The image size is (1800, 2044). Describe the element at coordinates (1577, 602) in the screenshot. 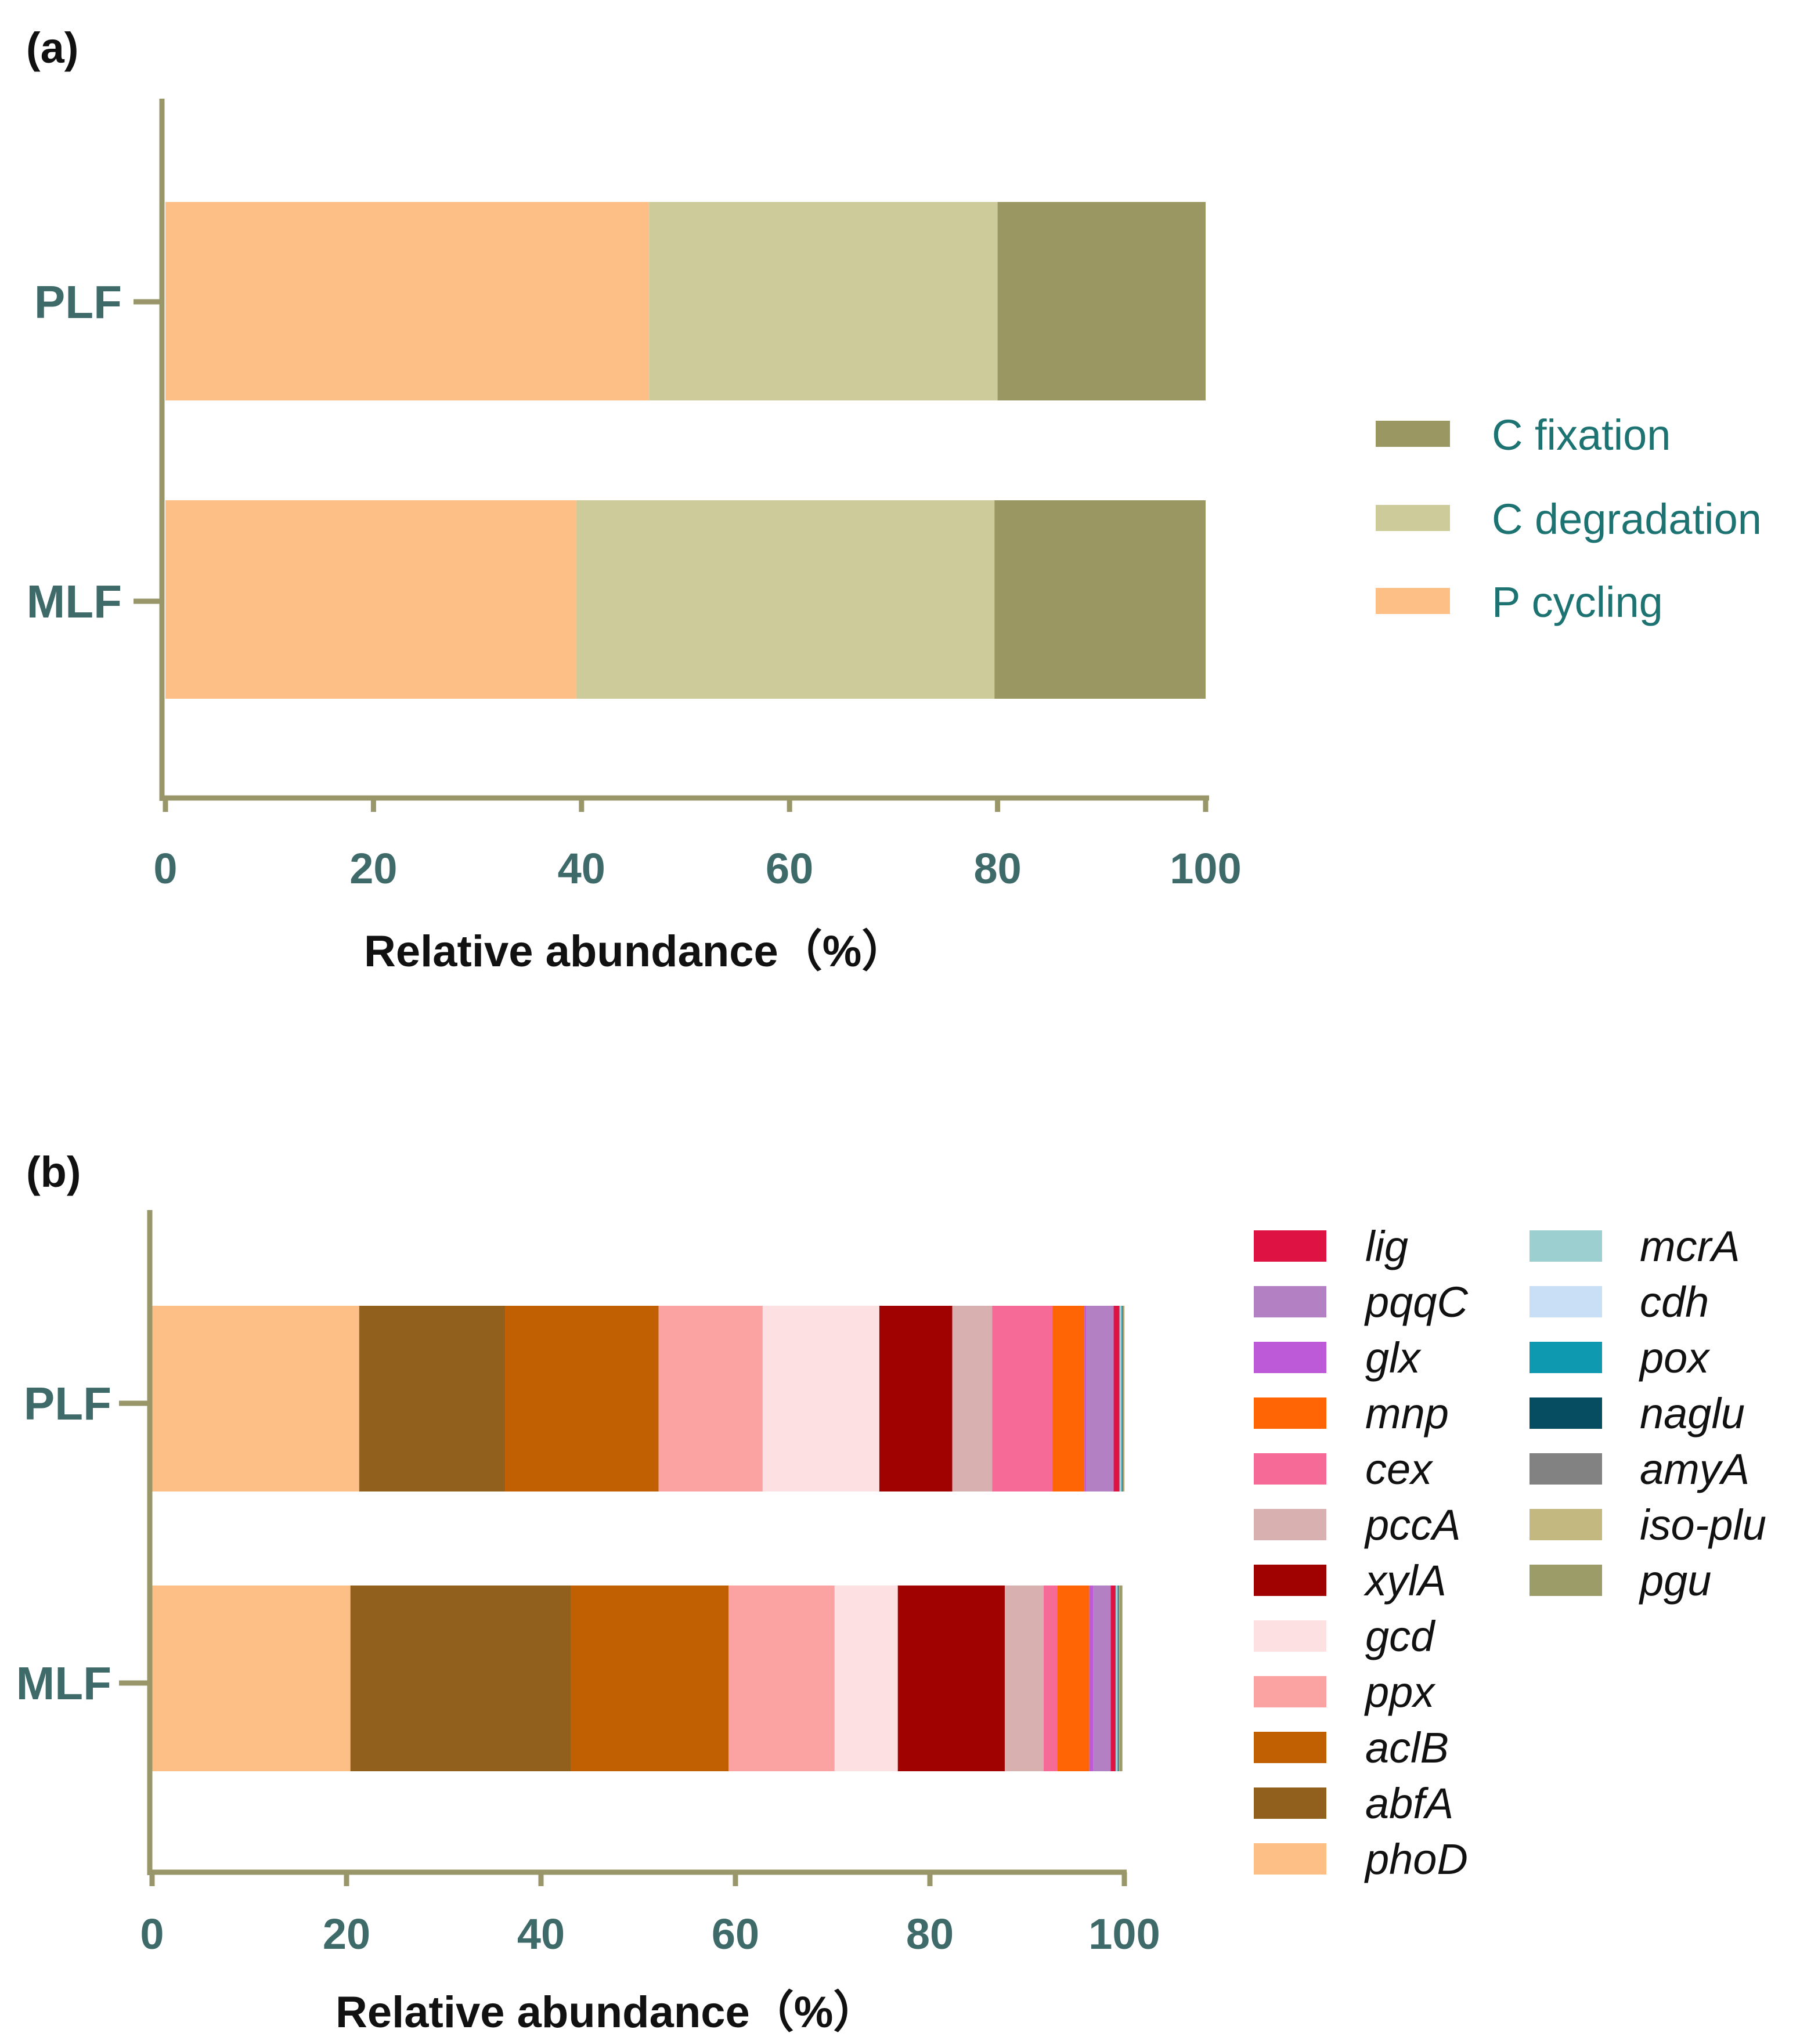

I see `legend-label-p-cycling: P cycling` at that location.